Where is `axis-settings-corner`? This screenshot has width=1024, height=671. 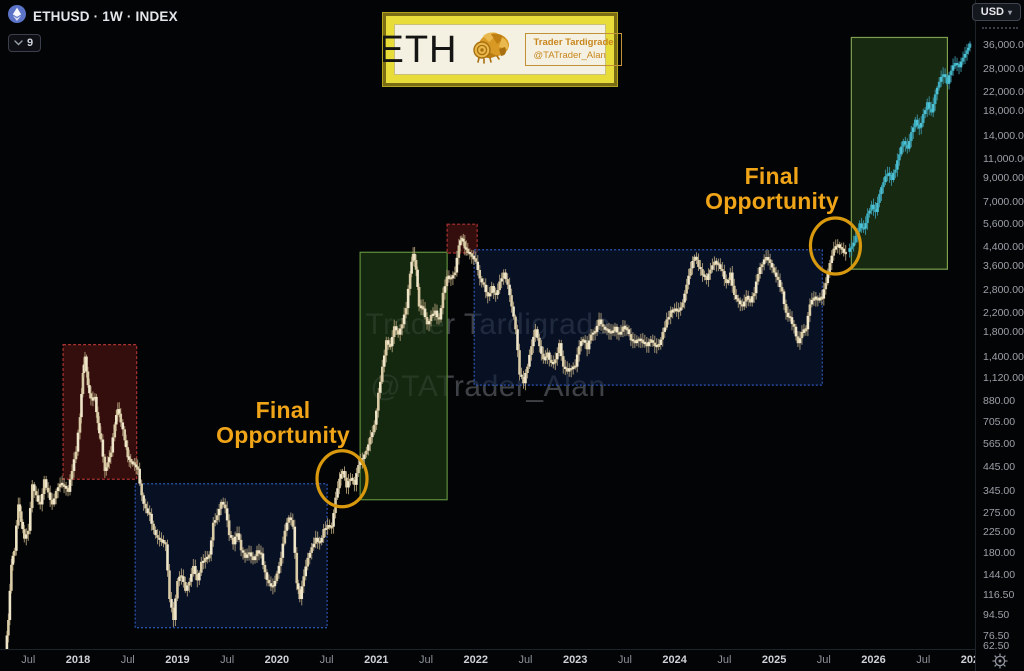 axis-settings-corner is located at coordinates (1000, 660).